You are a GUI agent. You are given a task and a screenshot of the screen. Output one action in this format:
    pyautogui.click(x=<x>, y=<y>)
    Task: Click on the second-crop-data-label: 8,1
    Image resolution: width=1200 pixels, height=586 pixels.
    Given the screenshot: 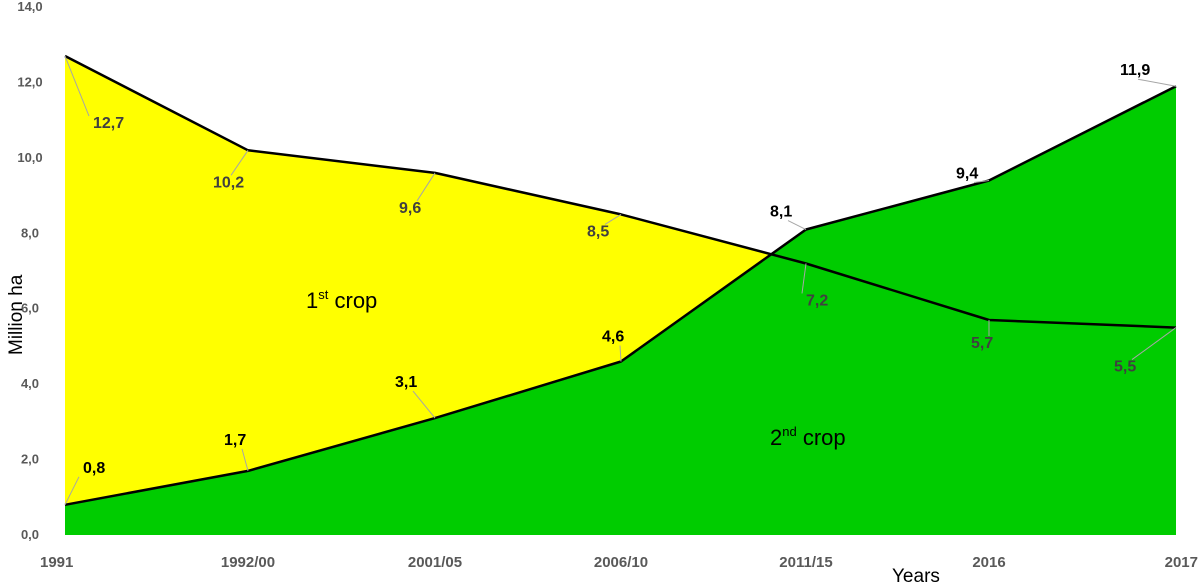 What is the action you would take?
    pyautogui.click(x=781, y=212)
    